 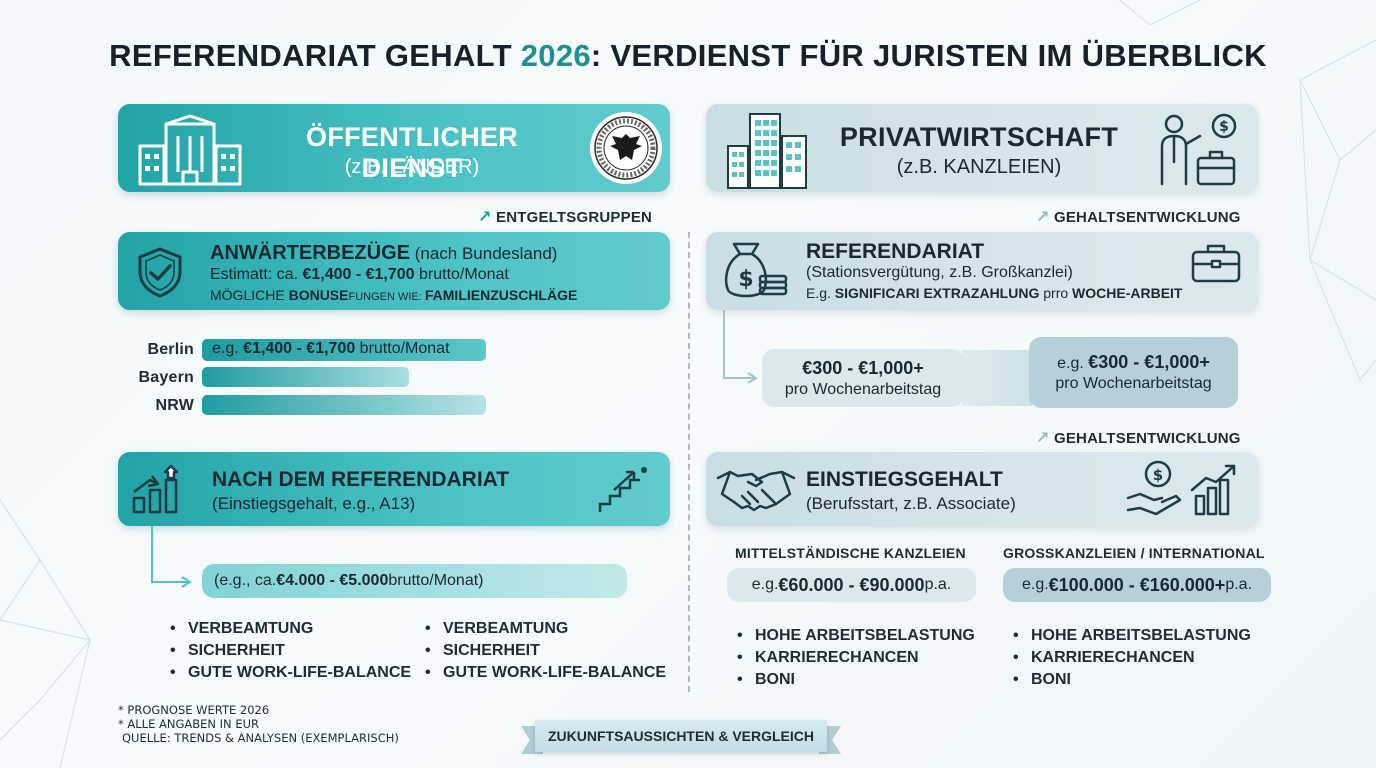 I want to click on stationsverguetung-pill-a: €300 - €1,000+ pro Wochenarbeitstag, so click(x=863, y=378).